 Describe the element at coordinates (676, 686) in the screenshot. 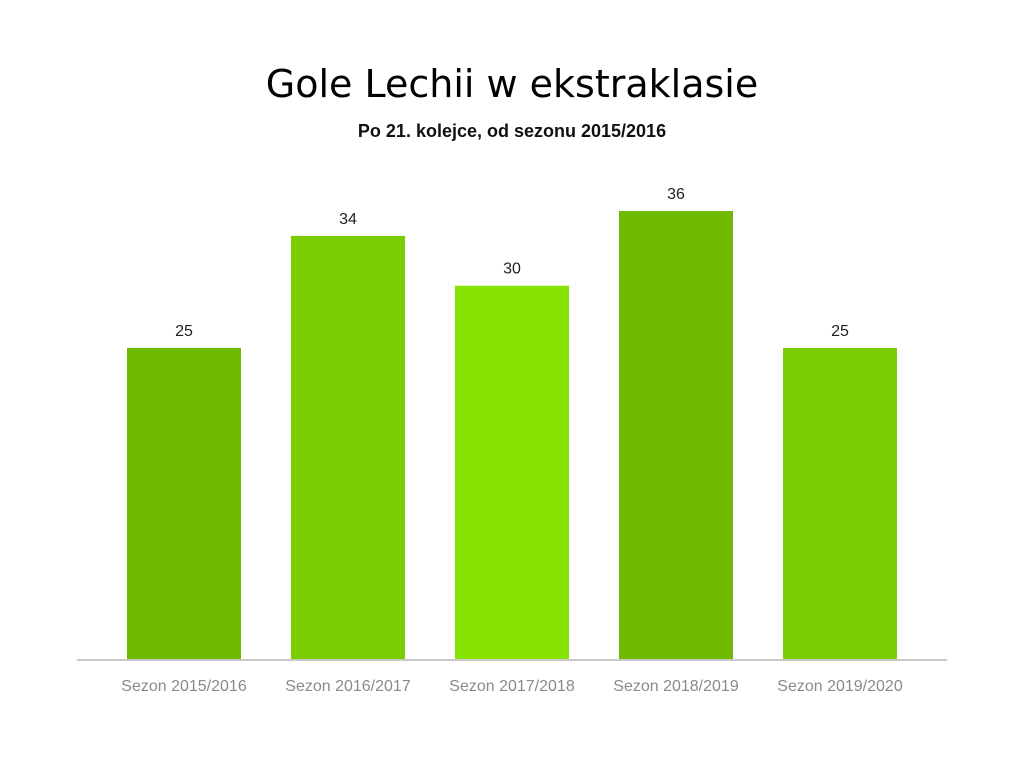

I see `x-tick-label-4: Sezon 2018/2019` at that location.